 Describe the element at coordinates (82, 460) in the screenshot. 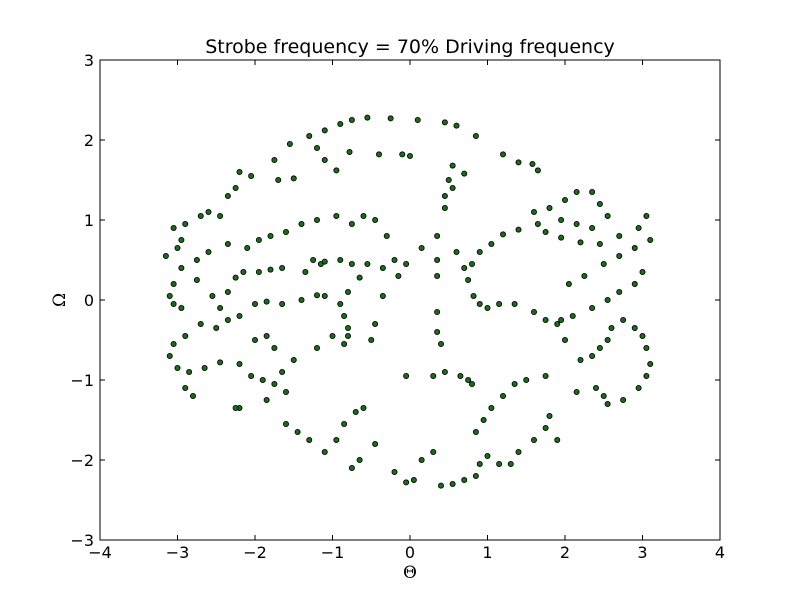

I see `y-tick-label: −2` at that location.